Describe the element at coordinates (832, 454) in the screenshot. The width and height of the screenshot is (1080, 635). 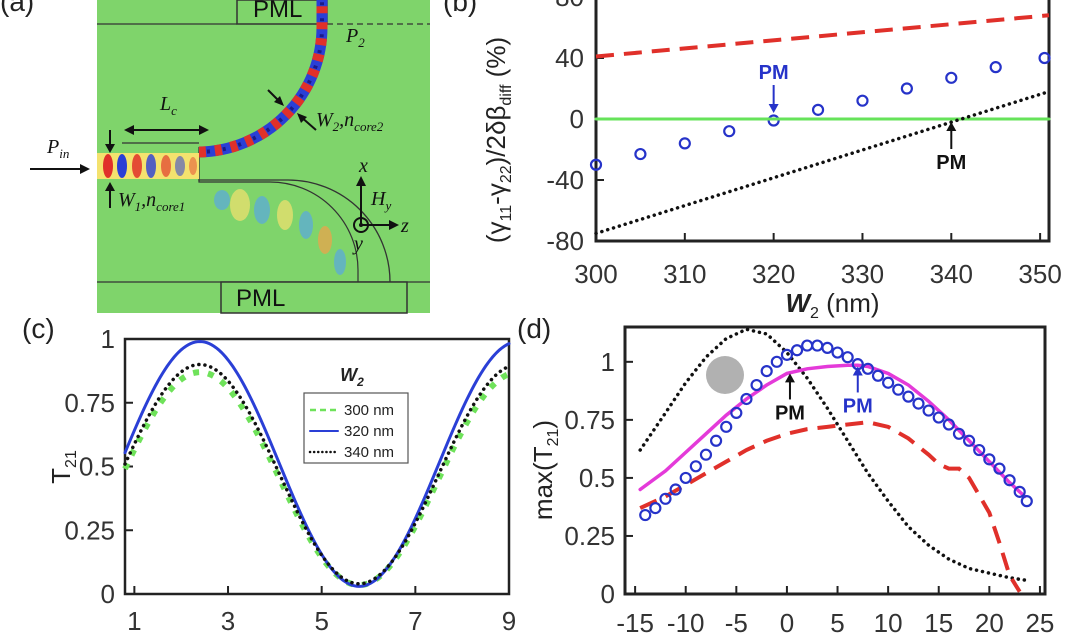
I see `series-line-d-dotted` at that location.